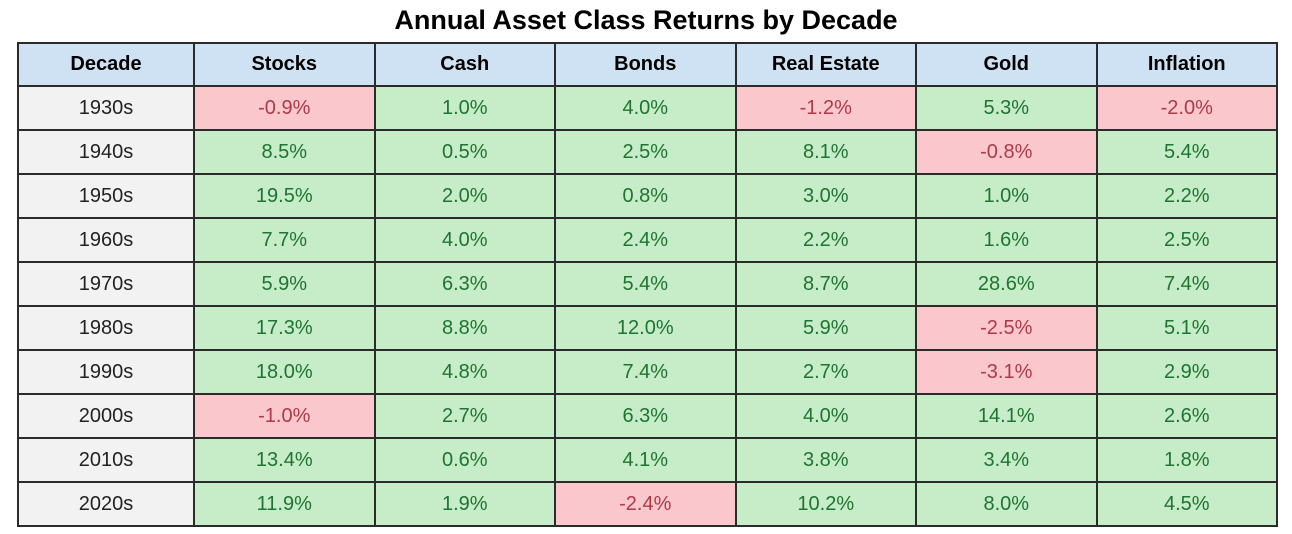 The width and height of the screenshot is (1292, 534). What do you see at coordinates (825, 460) in the screenshot?
I see `value-cell: 3.8%` at bounding box center [825, 460].